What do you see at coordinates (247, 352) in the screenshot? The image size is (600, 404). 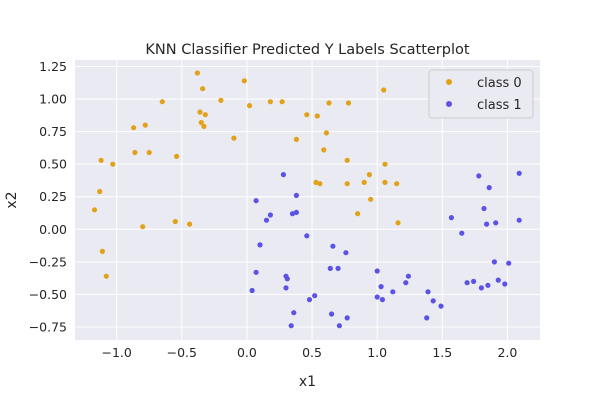 I see `x-tick-label: 0.0` at bounding box center [247, 352].